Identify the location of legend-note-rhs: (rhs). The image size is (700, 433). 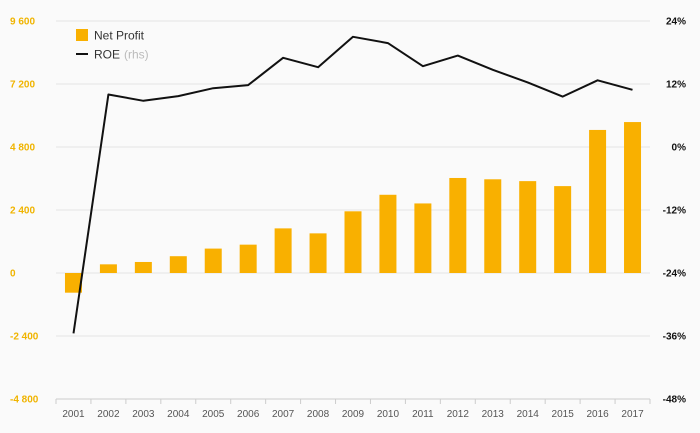
(136, 55).